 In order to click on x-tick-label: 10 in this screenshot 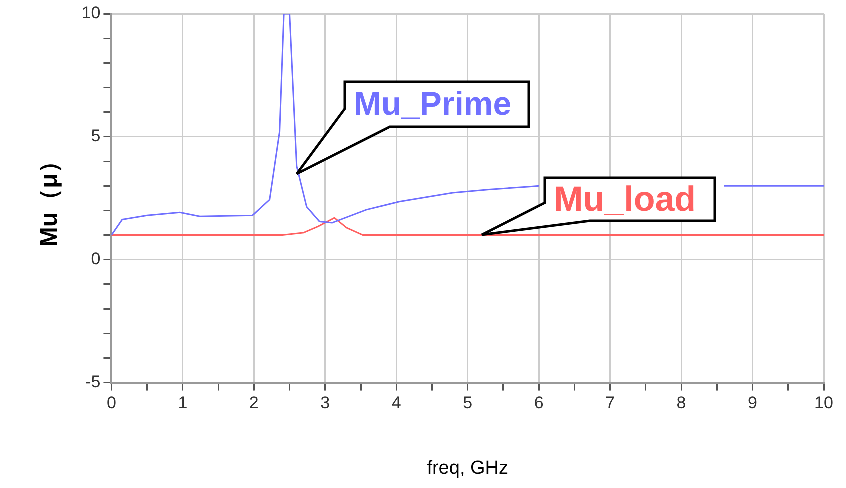, I will do `click(824, 403)`.